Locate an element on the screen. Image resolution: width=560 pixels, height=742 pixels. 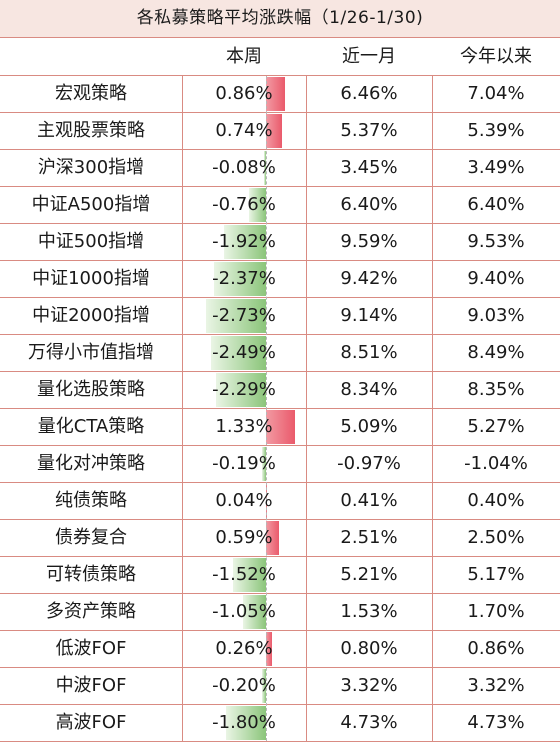
ytd-return: 8.35% is located at coordinates (496, 390).